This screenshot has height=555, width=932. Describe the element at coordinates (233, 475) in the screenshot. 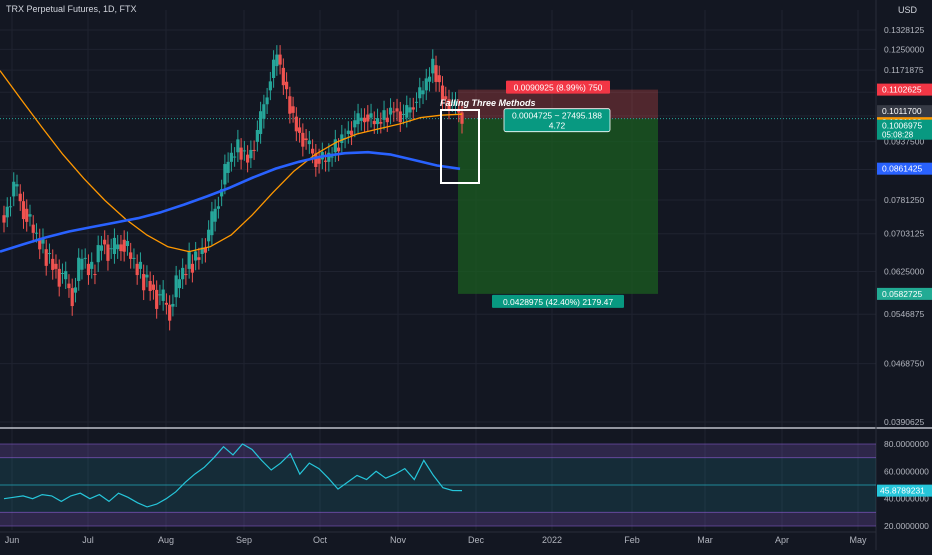

I see `rsi-line` at that location.